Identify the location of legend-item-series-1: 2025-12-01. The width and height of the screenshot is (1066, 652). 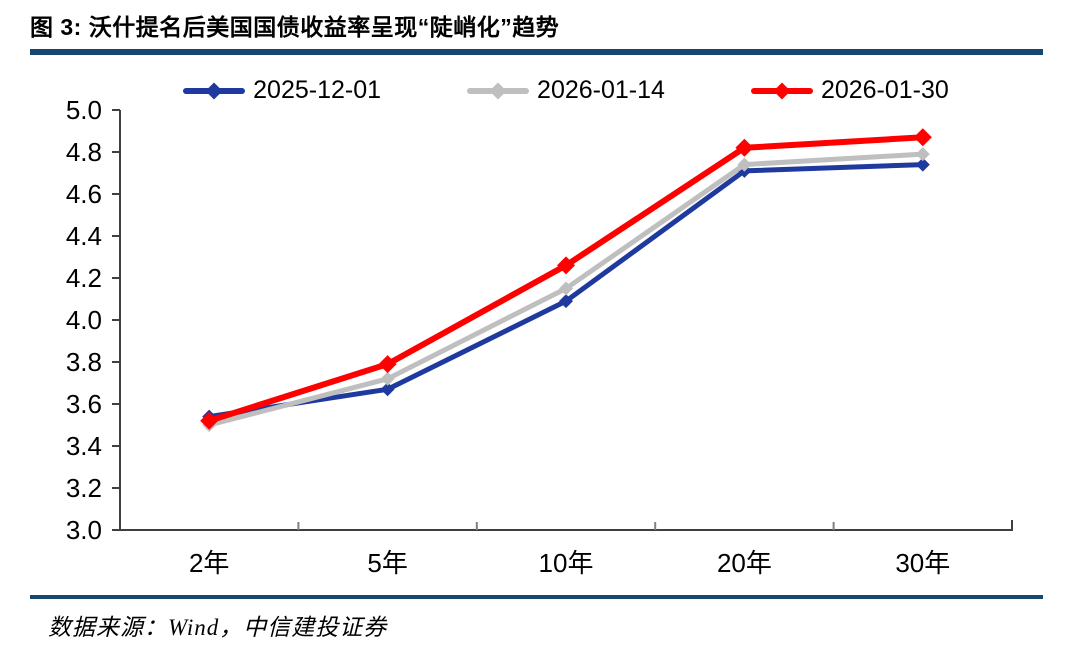
(282, 90).